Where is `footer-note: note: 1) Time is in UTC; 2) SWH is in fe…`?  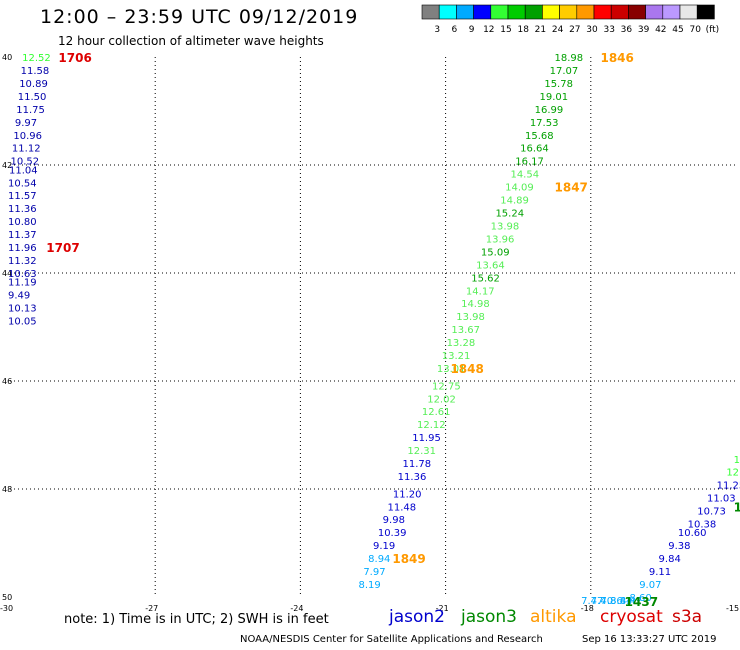 footer-note: note: 1) Time is in UTC; 2) SWH is in fe… is located at coordinates (196, 619).